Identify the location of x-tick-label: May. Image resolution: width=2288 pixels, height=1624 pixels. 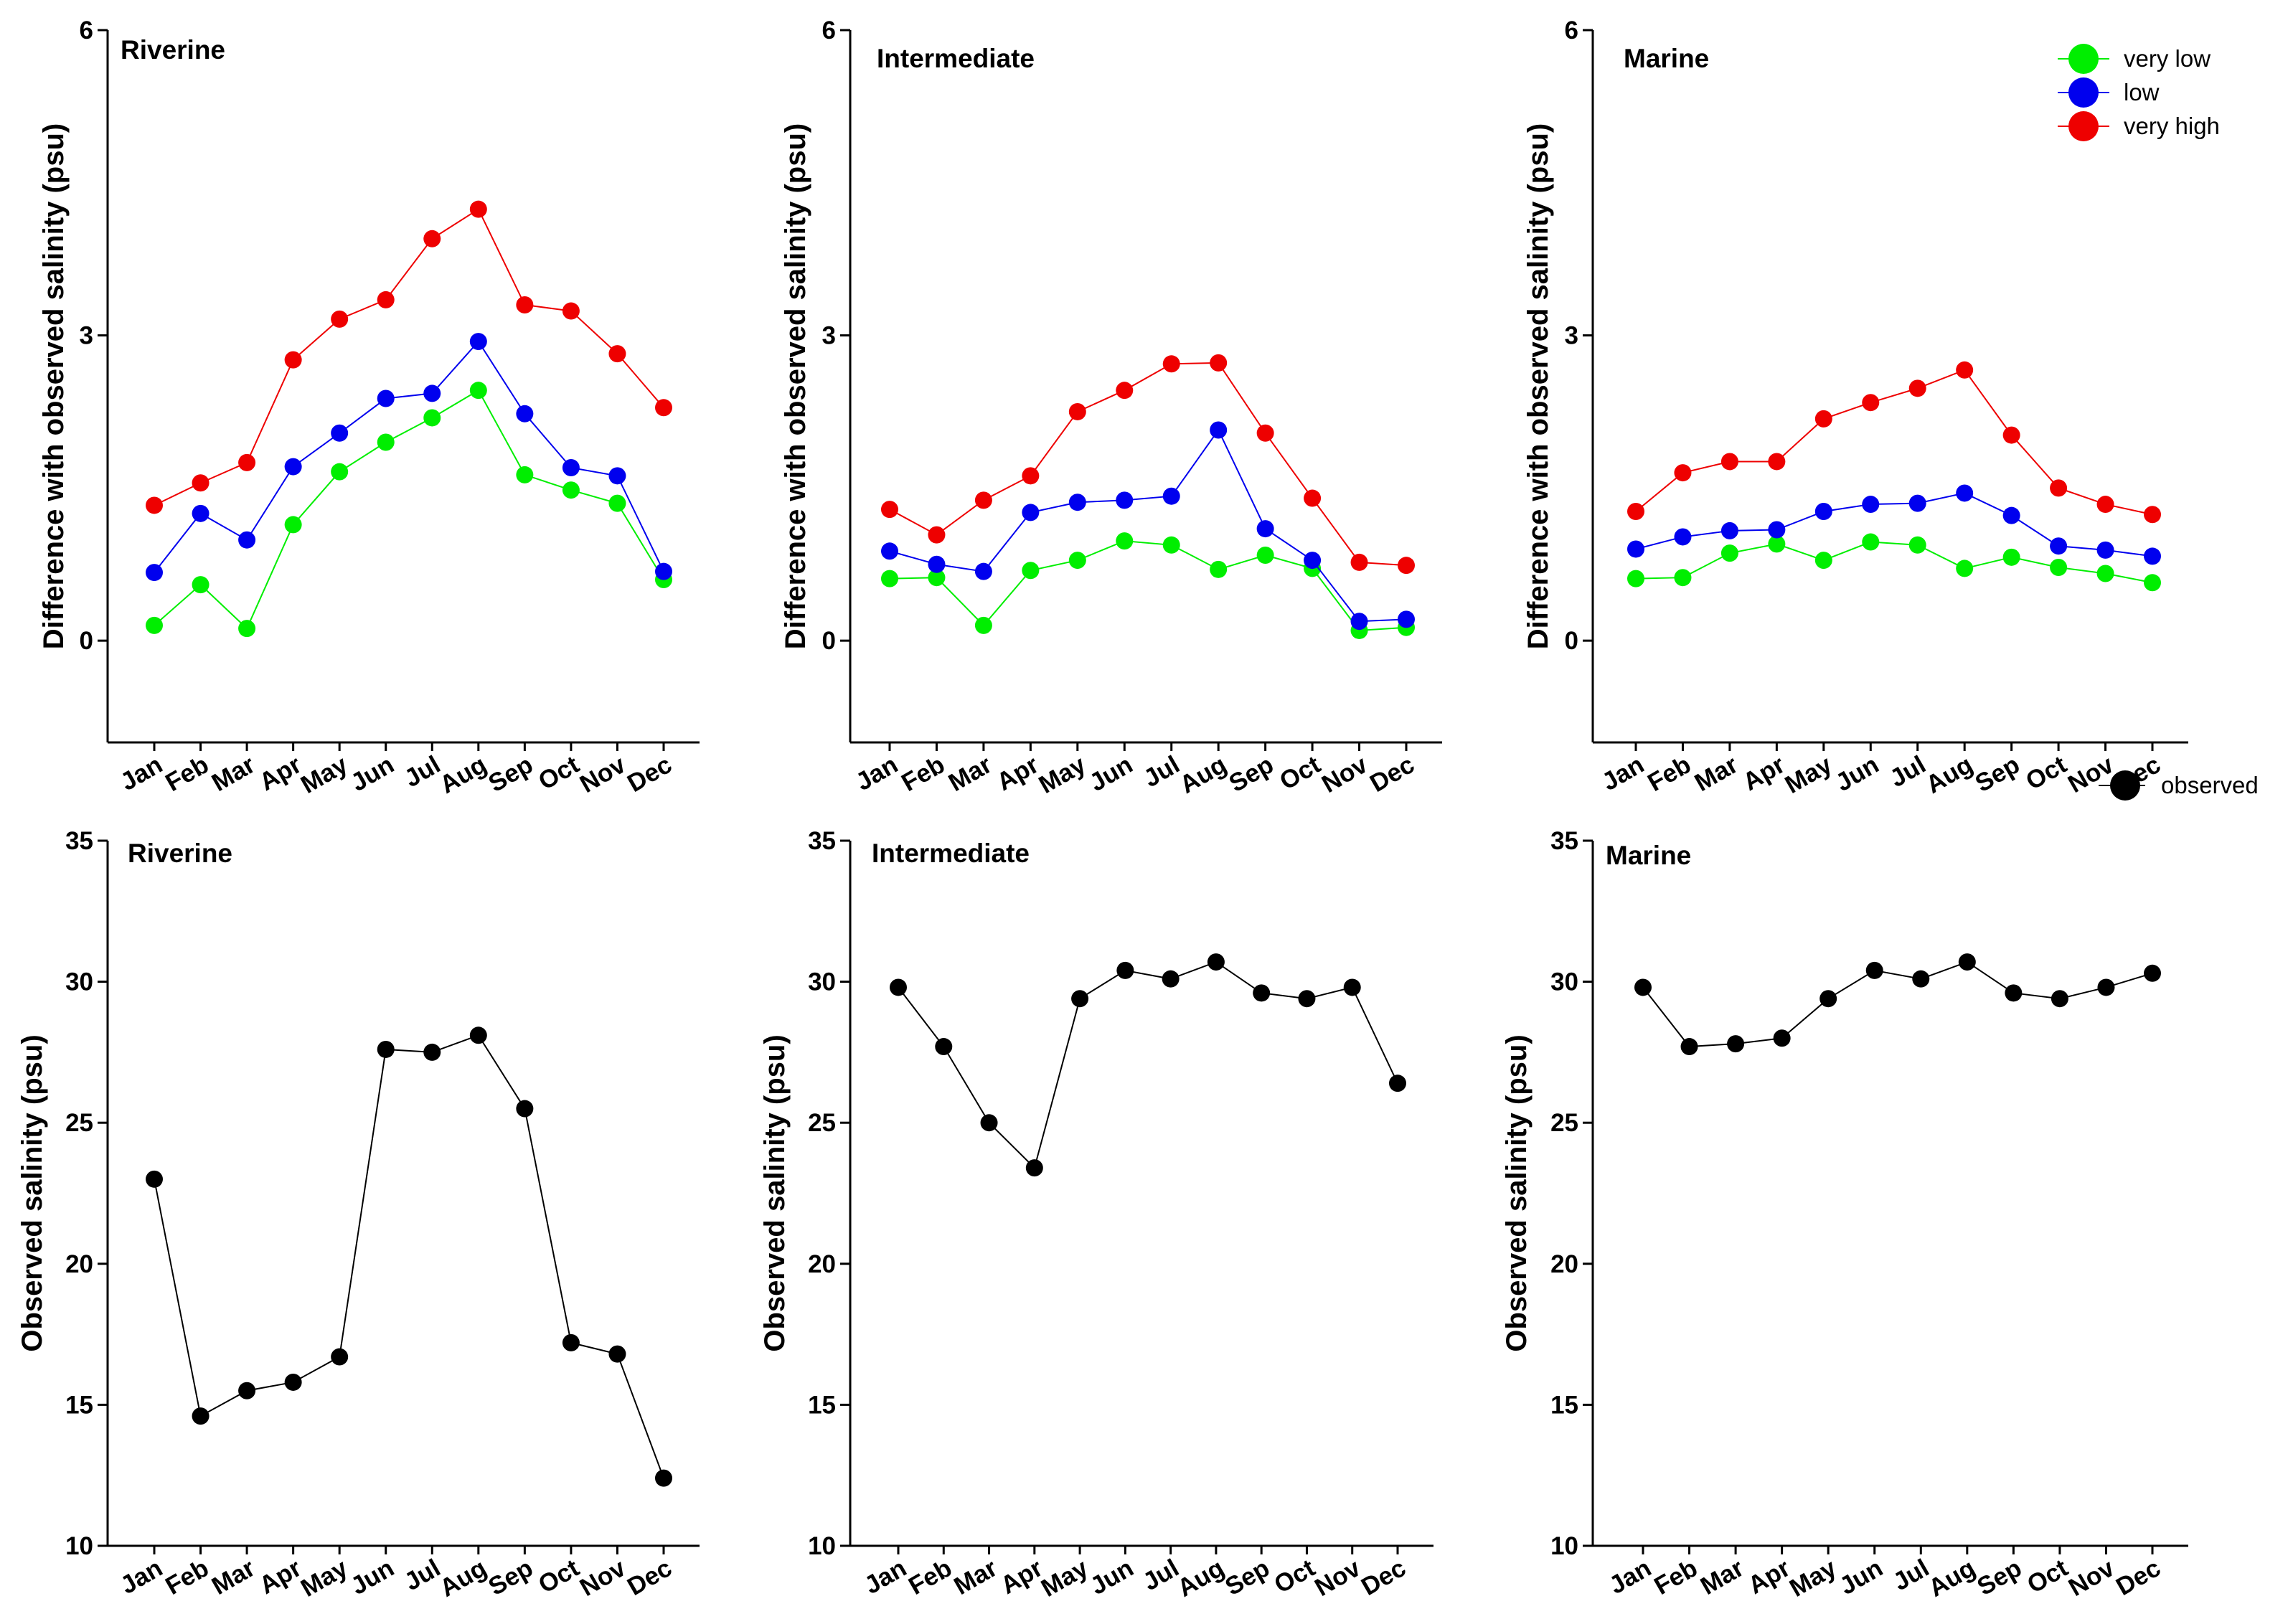
(1808, 774).